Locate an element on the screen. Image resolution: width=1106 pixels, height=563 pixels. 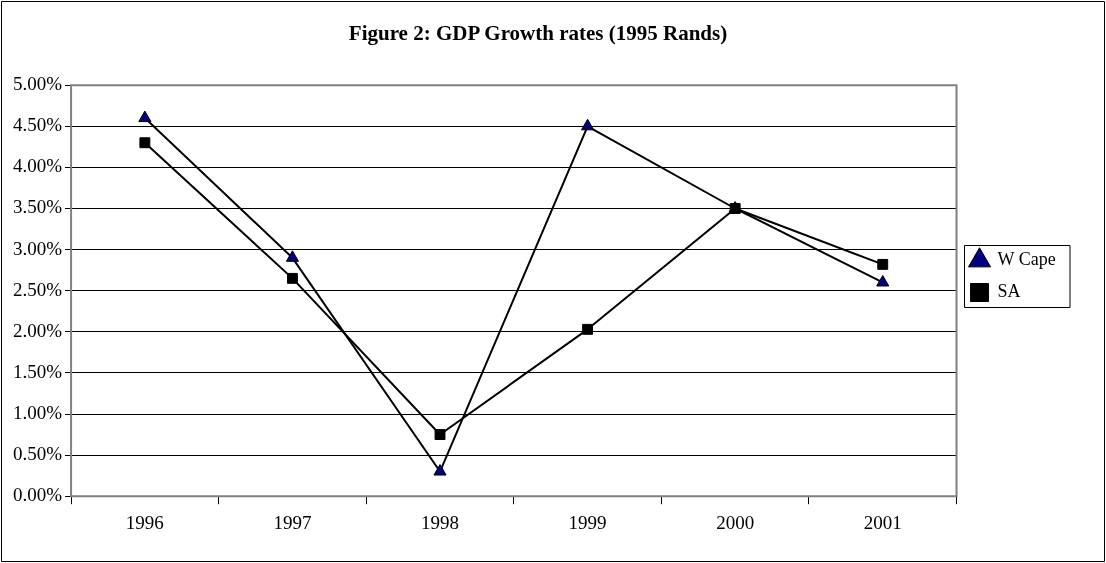
y-tick-label: 4.00% is located at coordinates (38, 166).